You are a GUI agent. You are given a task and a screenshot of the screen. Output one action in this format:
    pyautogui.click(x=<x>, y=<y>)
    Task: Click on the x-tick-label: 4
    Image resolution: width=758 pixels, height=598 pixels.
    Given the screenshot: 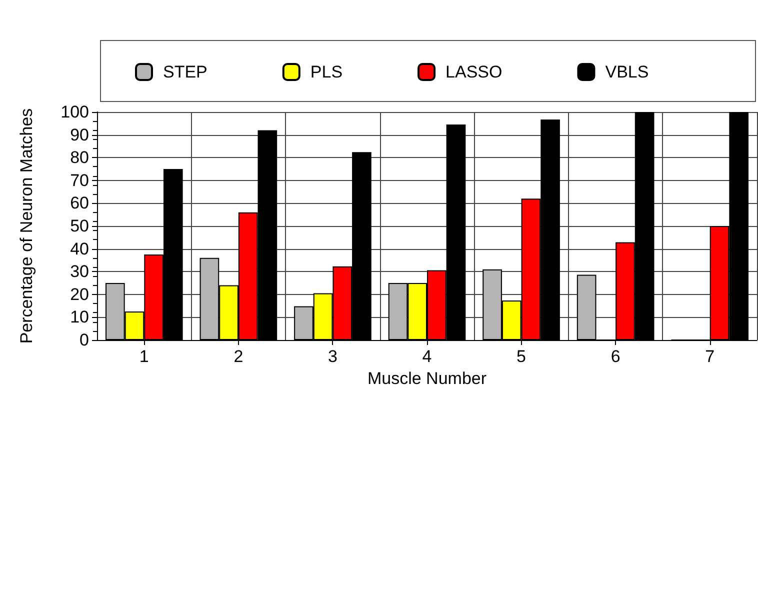 What is the action you would take?
    pyautogui.click(x=427, y=356)
    